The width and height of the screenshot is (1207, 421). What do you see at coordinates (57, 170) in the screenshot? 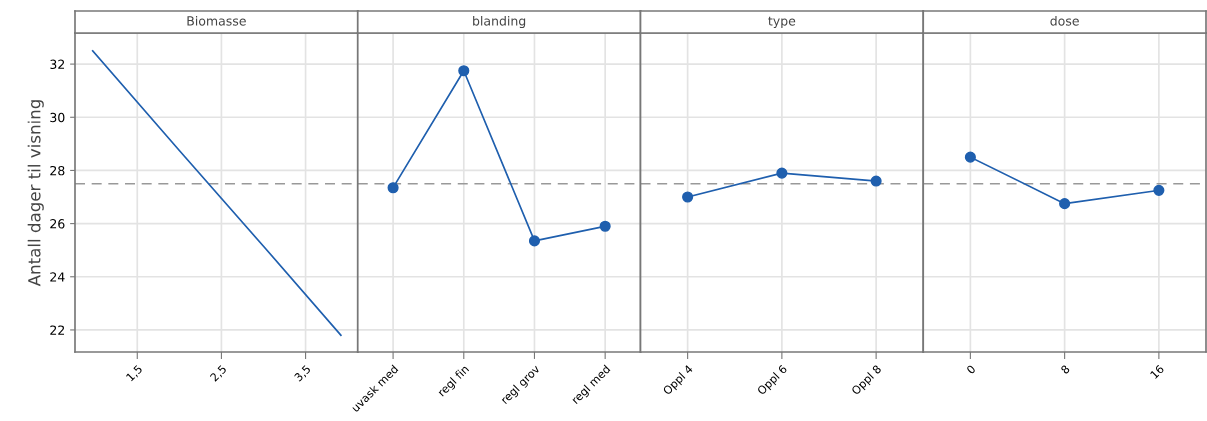
I see `y-tick-label: 28` at bounding box center [57, 170].